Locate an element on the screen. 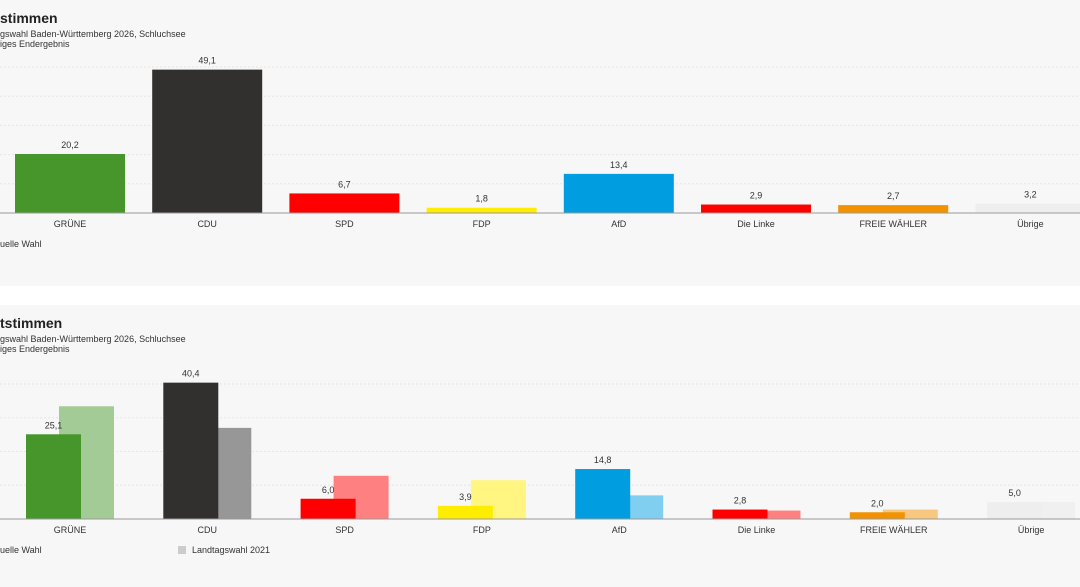 This screenshot has width=1080, height=587. data-label-1: 49,1 is located at coordinates (207, 61).